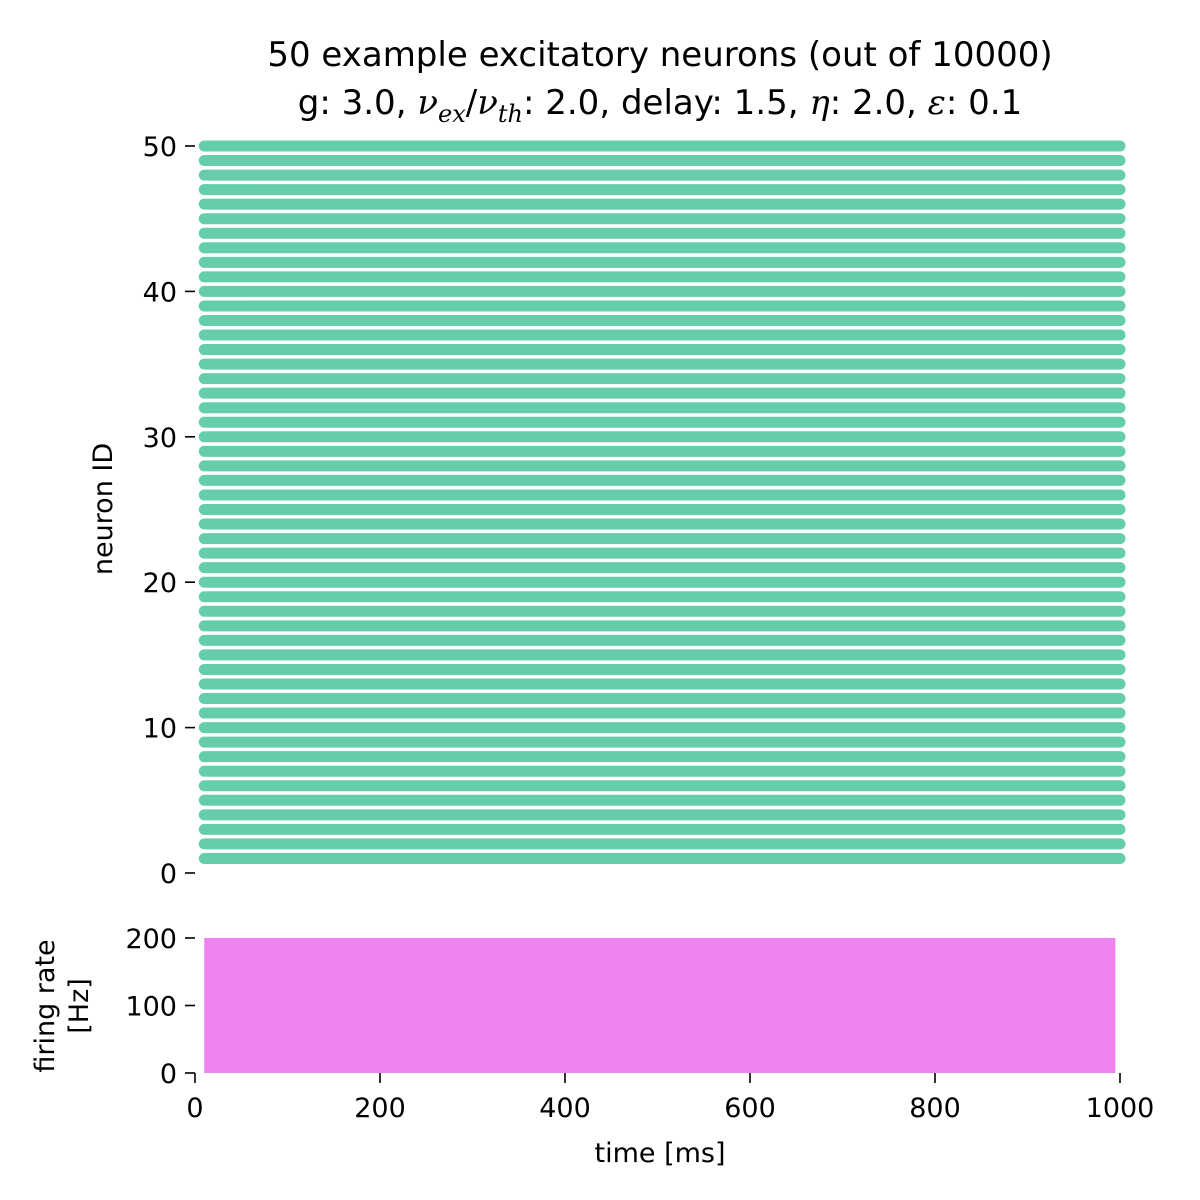 The height and width of the screenshot is (1200, 1200). Describe the element at coordinates (168, 1074) in the screenshot. I see `rate-y-tick-label: 0` at that location.